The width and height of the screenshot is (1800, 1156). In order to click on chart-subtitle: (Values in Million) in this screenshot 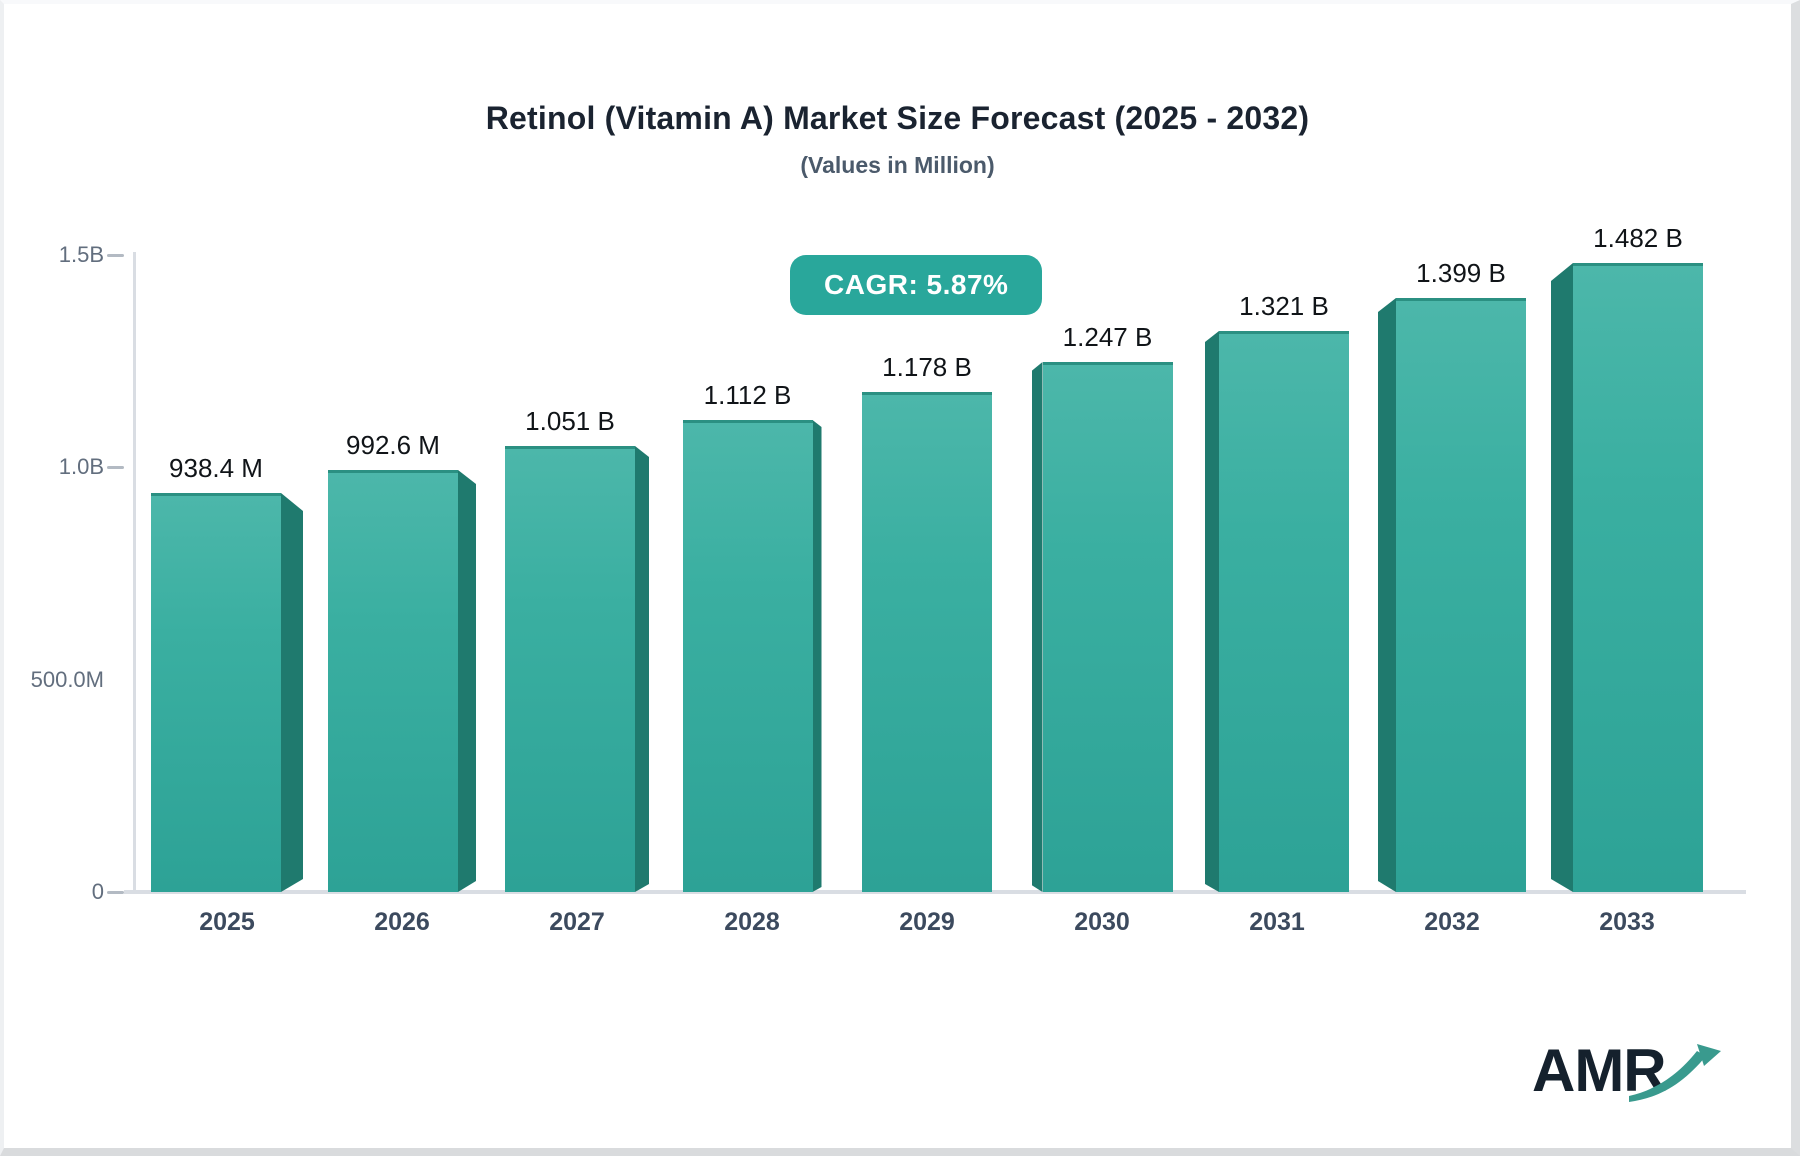, I will do `click(897, 165)`.